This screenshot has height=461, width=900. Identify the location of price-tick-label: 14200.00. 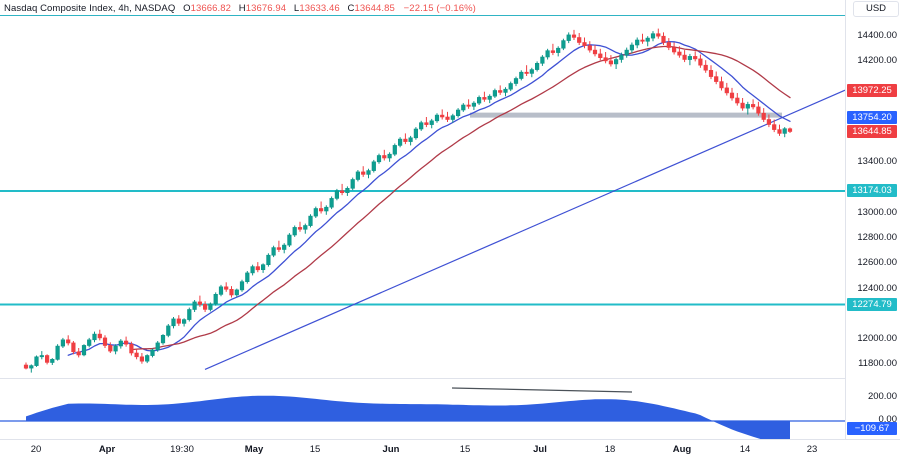
(877, 61).